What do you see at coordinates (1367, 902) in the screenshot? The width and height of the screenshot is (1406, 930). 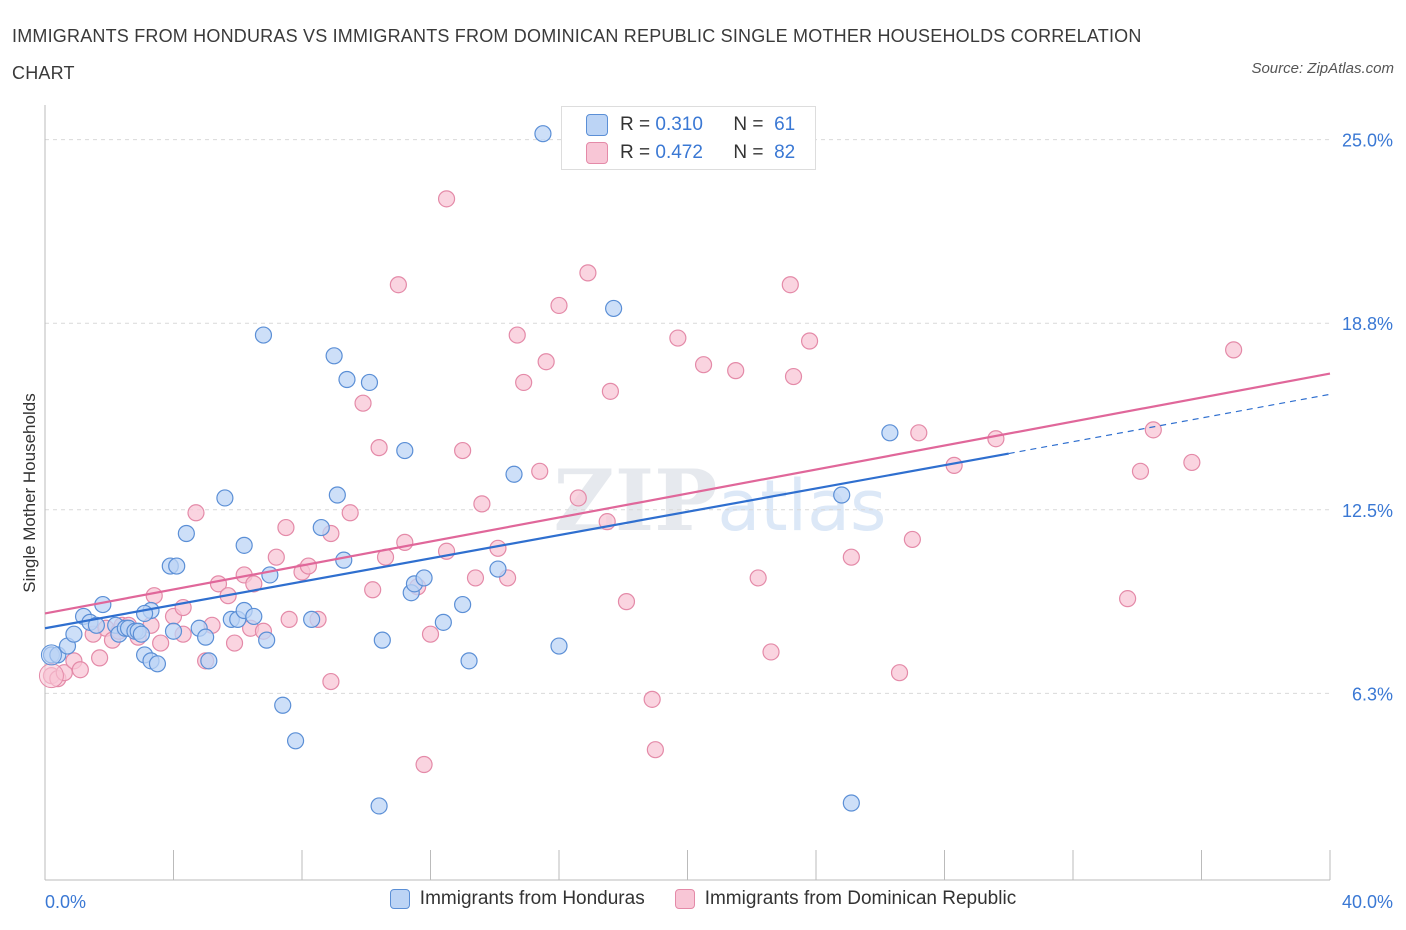 I see `x-tick-label: 40.0%` at bounding box center [1367, 902].